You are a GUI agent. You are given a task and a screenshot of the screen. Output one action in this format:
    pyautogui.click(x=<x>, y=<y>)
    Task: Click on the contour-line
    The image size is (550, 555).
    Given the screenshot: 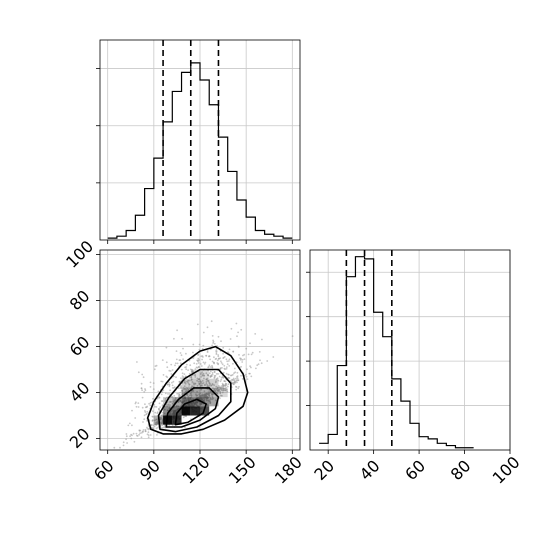 What is the action you would take?
    pyautogui.click(x=192, y=407)
    